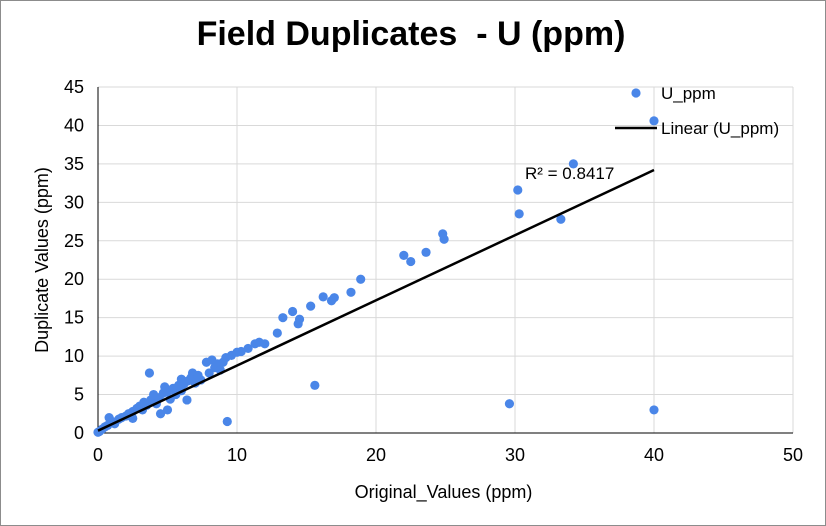 The height and width of the screenshot is (526, 826). What do you see at coordinates (74, 279) in the screenshot?
I see `y-tick-label: 20` at bounding box center [74, 279].